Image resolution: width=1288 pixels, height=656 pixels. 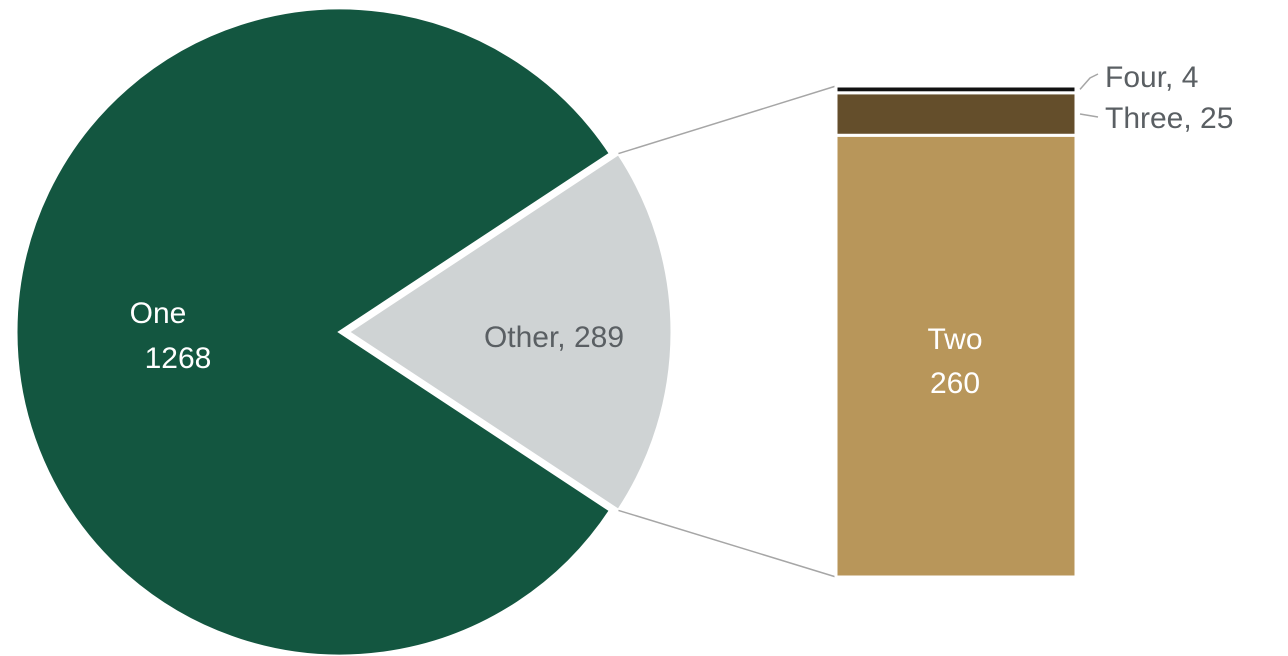 What do you see at coordinates (954, 339) in the screenshot?
I see `bar-label-two-name: Two` at bounding box center [954, 339].